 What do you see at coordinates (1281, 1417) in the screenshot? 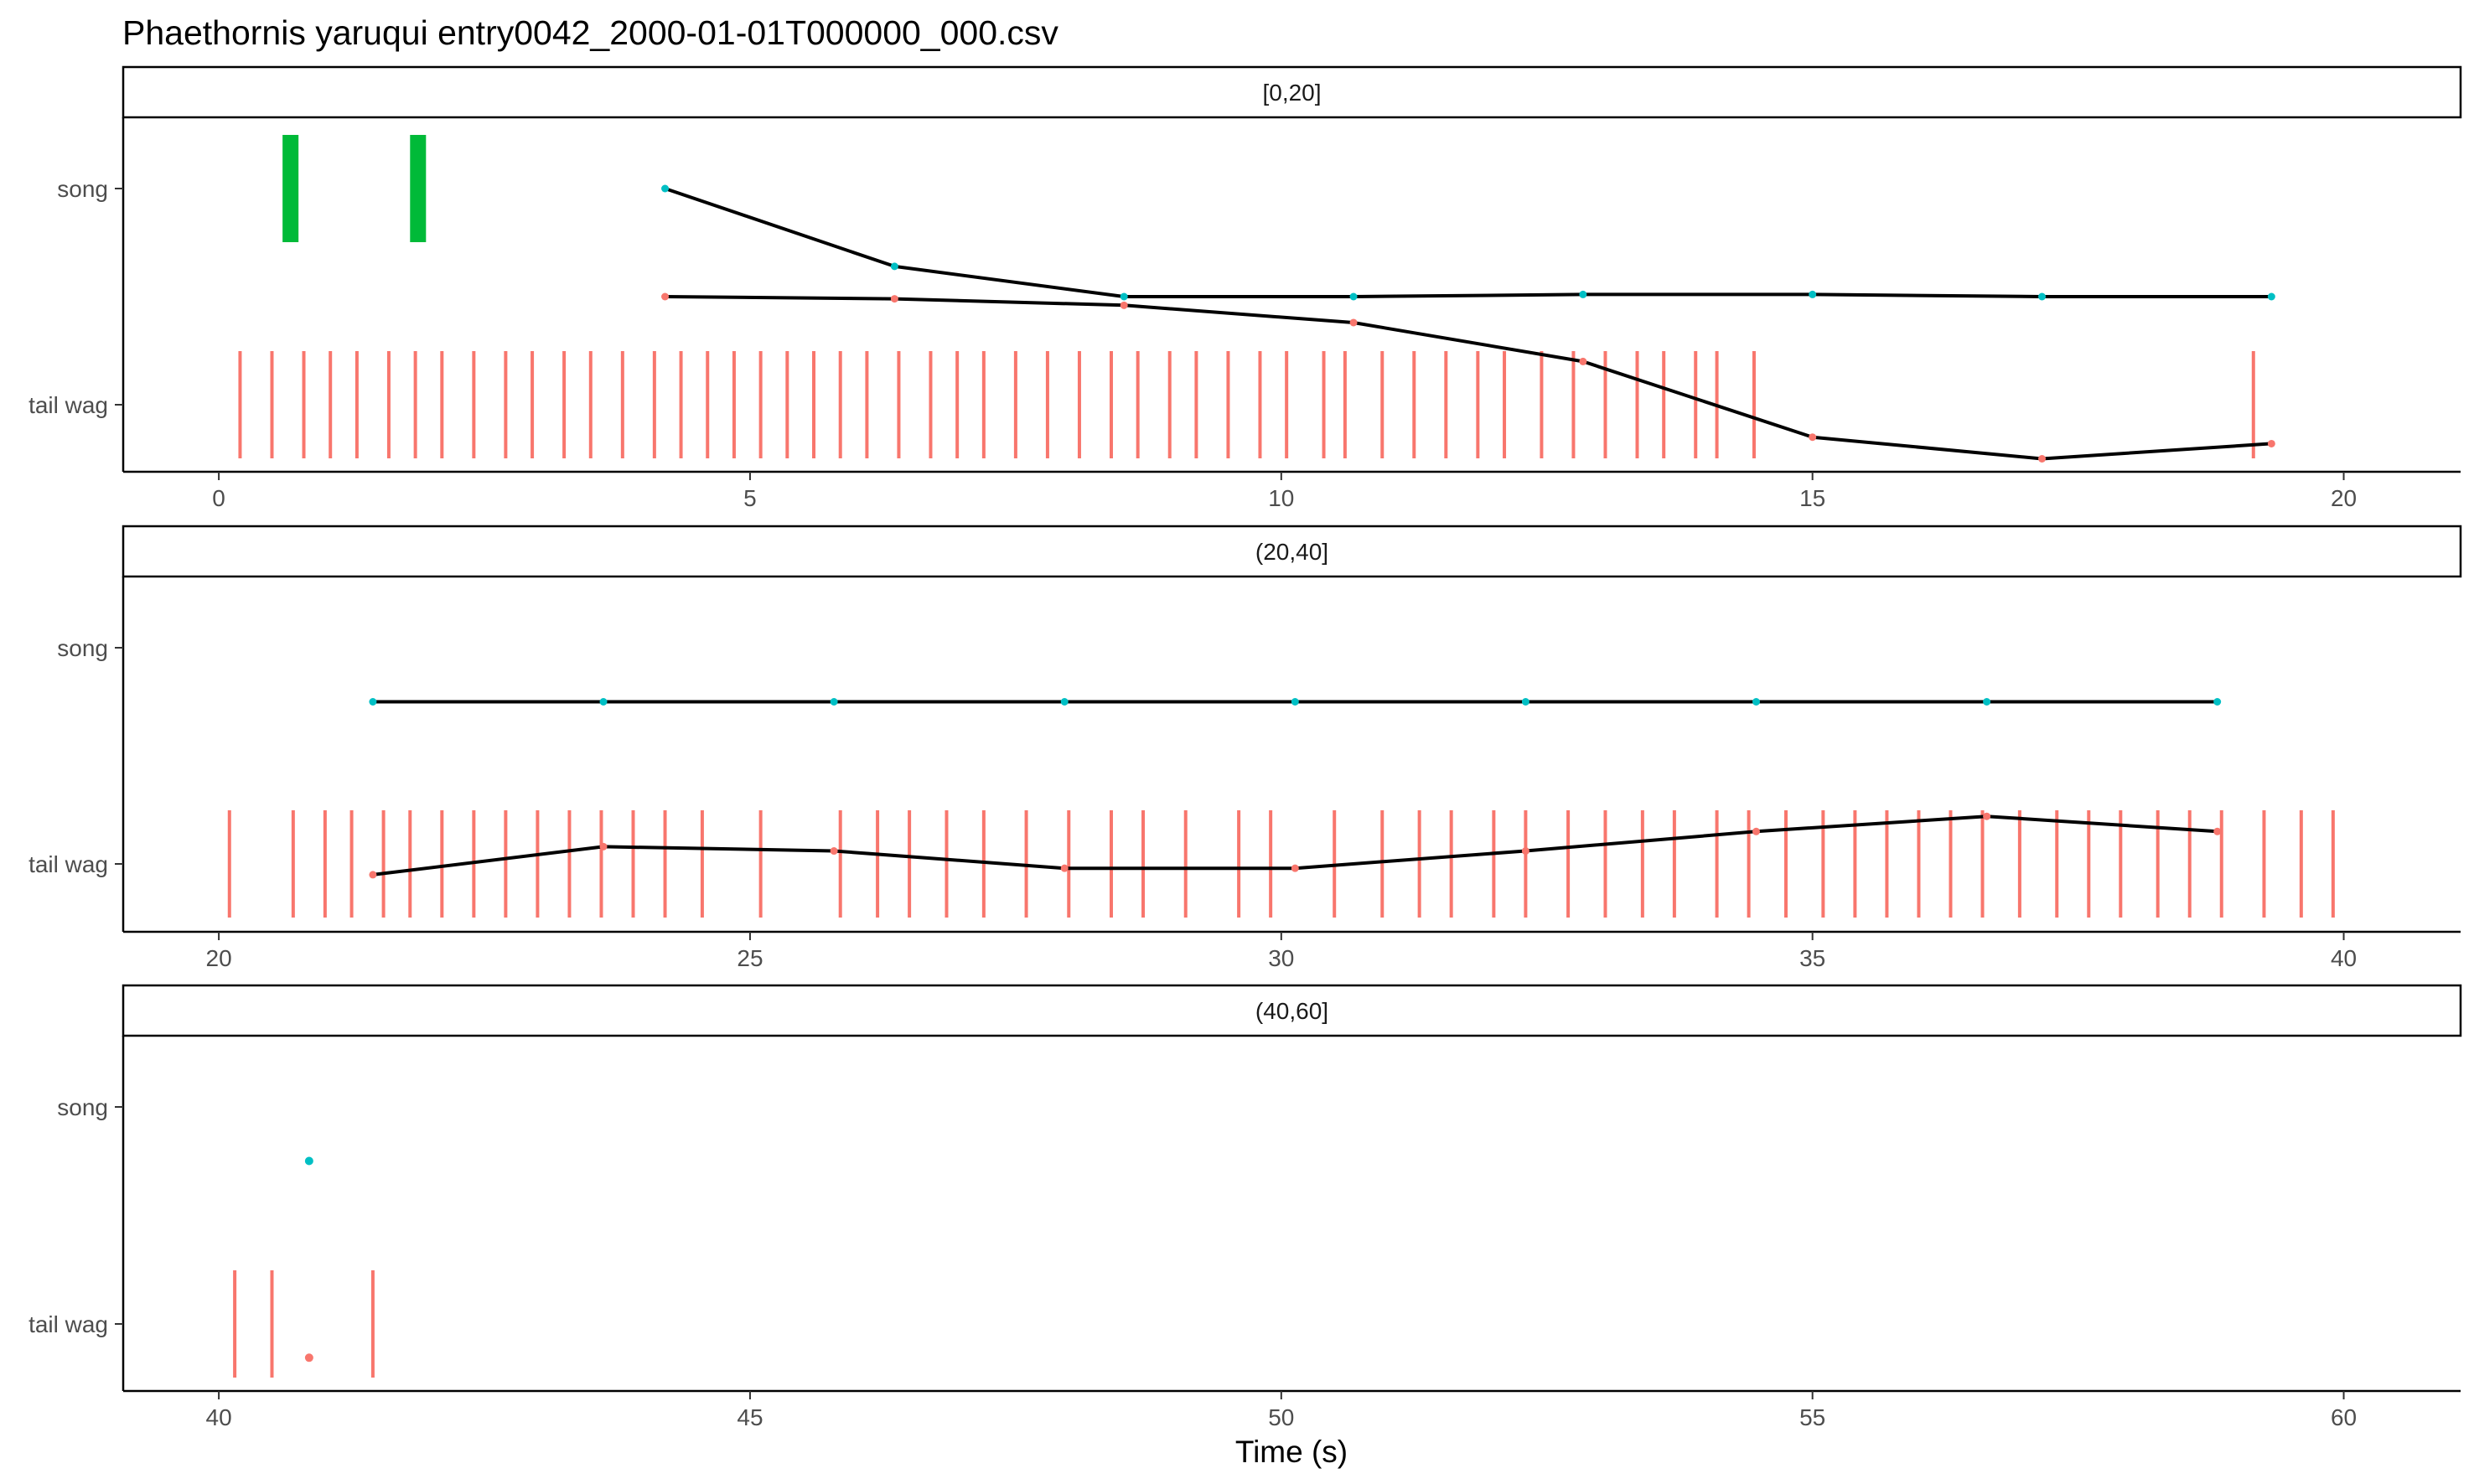
I see `x-tick-label: 50` at bounding box center [1281, 1417].